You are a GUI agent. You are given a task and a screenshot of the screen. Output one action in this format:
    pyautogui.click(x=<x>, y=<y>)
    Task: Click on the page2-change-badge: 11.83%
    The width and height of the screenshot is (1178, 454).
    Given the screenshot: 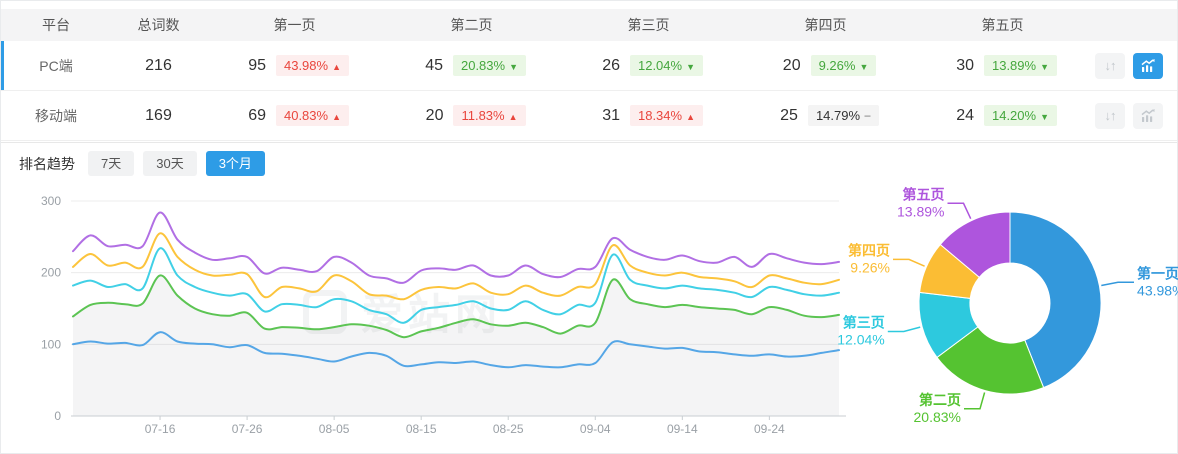 What is the action you would take?
    pyautogui.click(x=489, y=115)
    